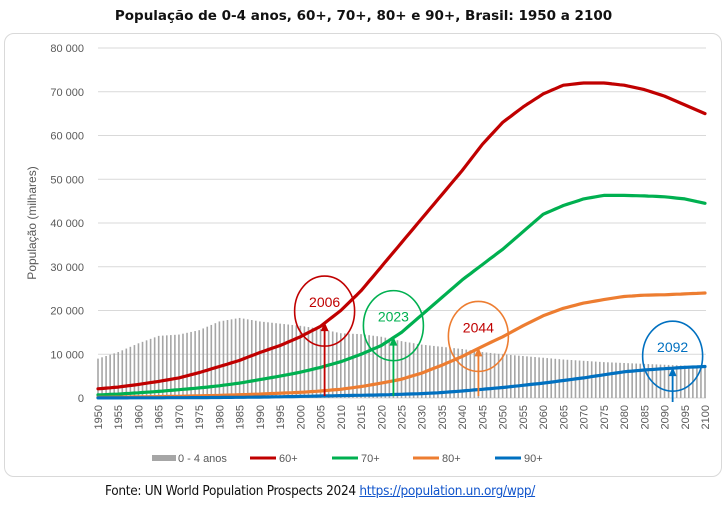  I want to click on legend-item: 90+, so click(519, 459).